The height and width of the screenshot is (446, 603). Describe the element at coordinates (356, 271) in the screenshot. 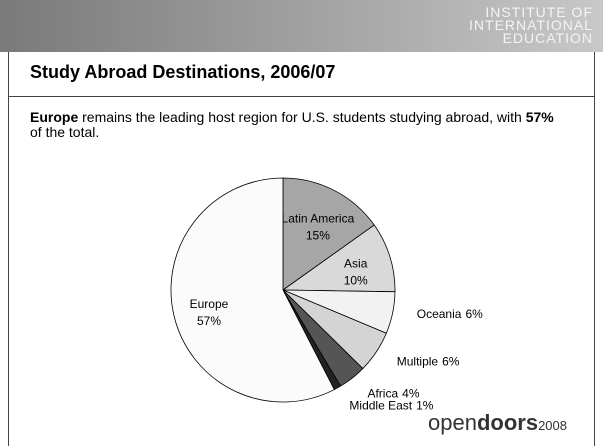

I see `slice-label: Asia 10%` at that location.